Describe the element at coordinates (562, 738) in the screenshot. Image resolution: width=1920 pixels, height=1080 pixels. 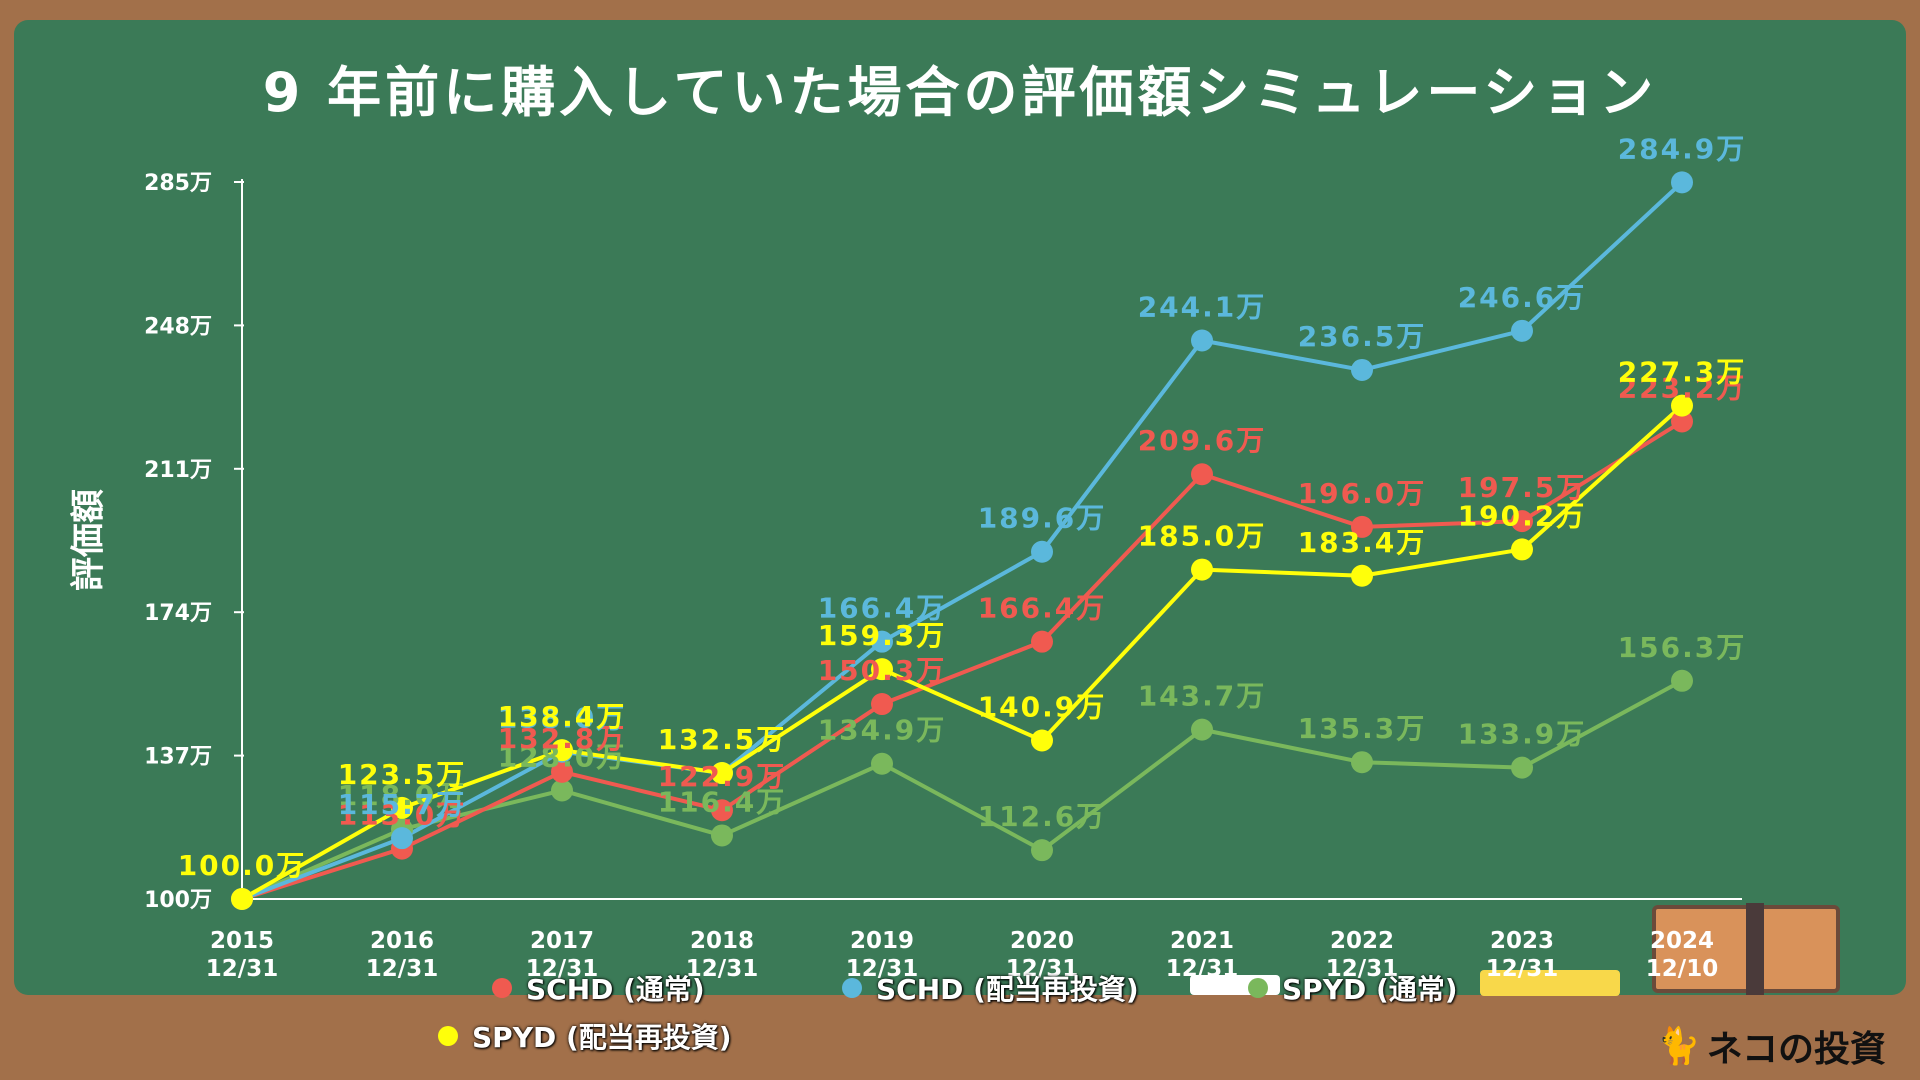
I see `data-label: 132.8万` at that location.